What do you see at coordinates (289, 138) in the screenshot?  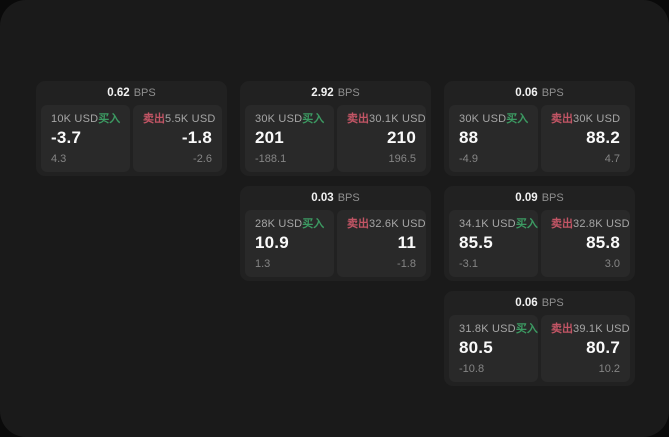 I see `buy-panel: 30K USD 买入 201 -188.1` at bounding box center [289, 138].